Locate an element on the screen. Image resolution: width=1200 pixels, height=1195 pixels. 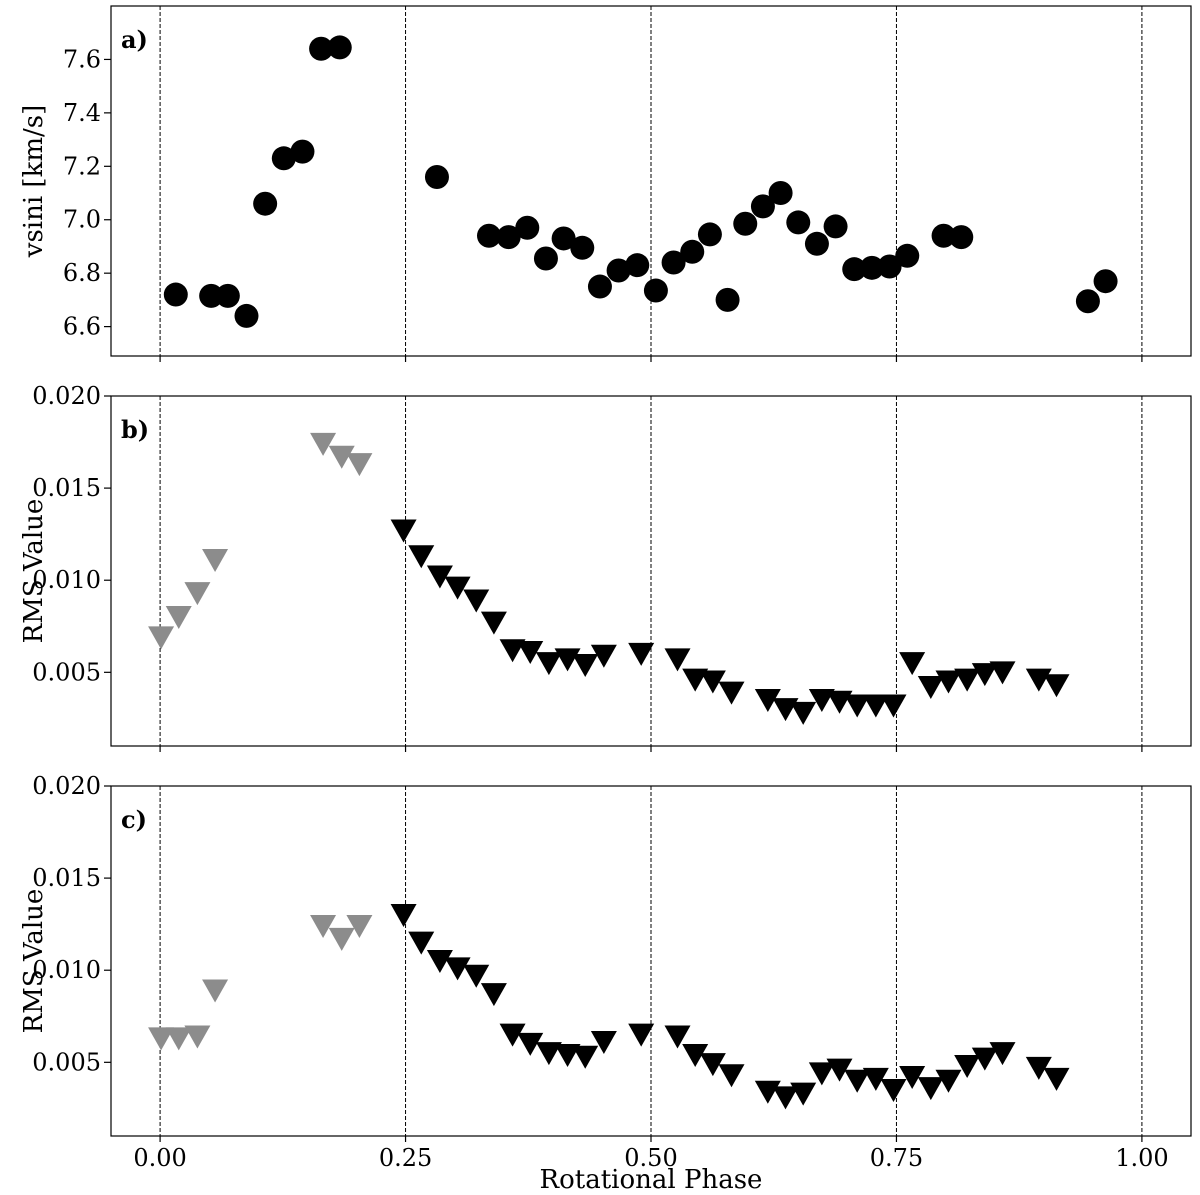
y-tick-label: 0.010 is located at coordinates (66, 580).